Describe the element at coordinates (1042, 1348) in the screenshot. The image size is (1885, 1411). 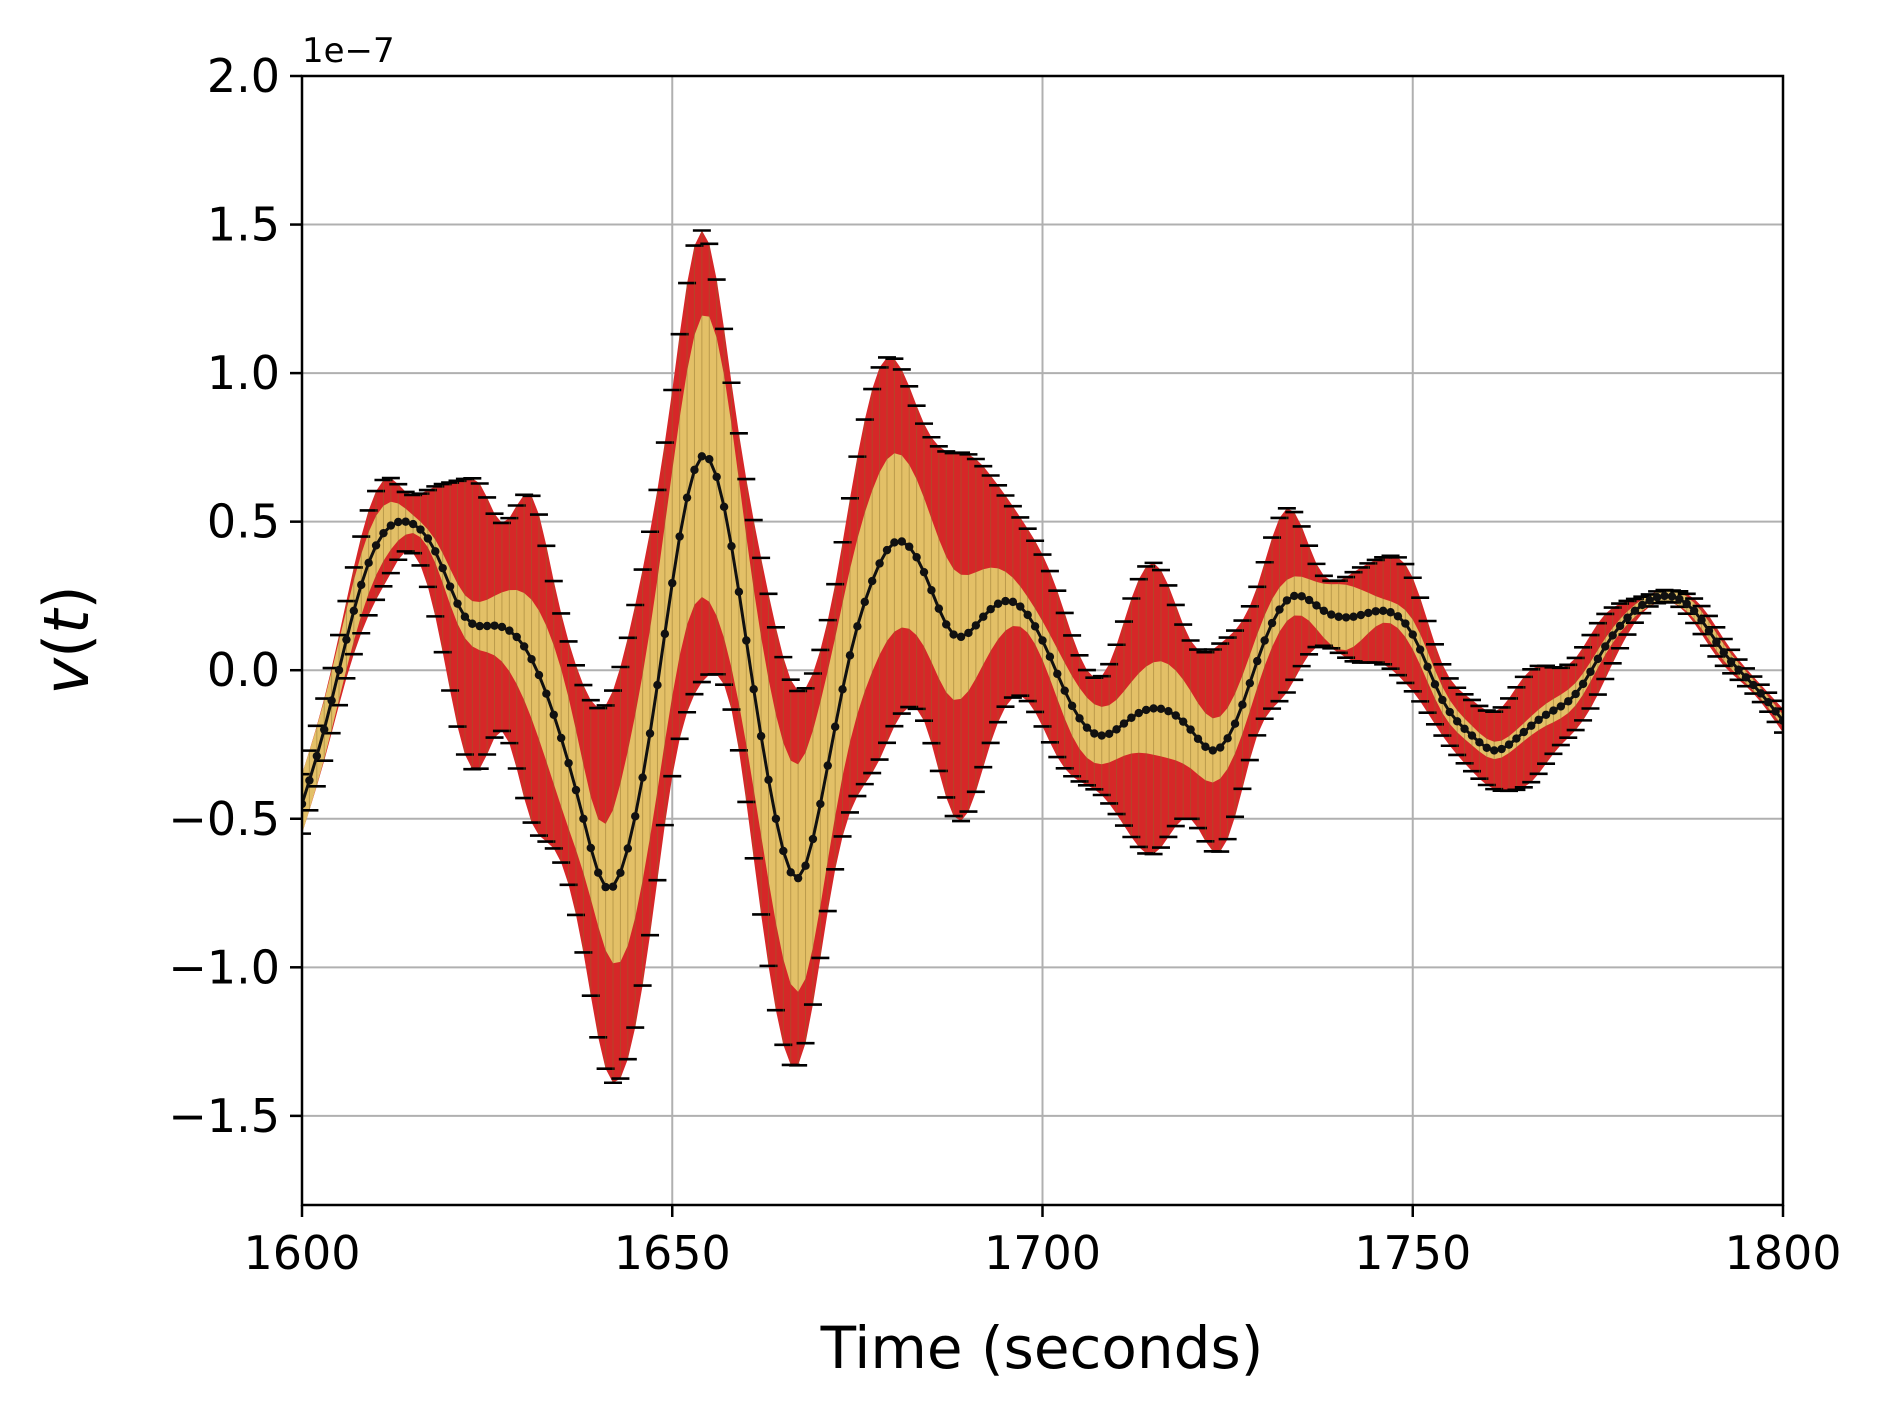
I see `x-axis-title: Time (seconds)` at that location.